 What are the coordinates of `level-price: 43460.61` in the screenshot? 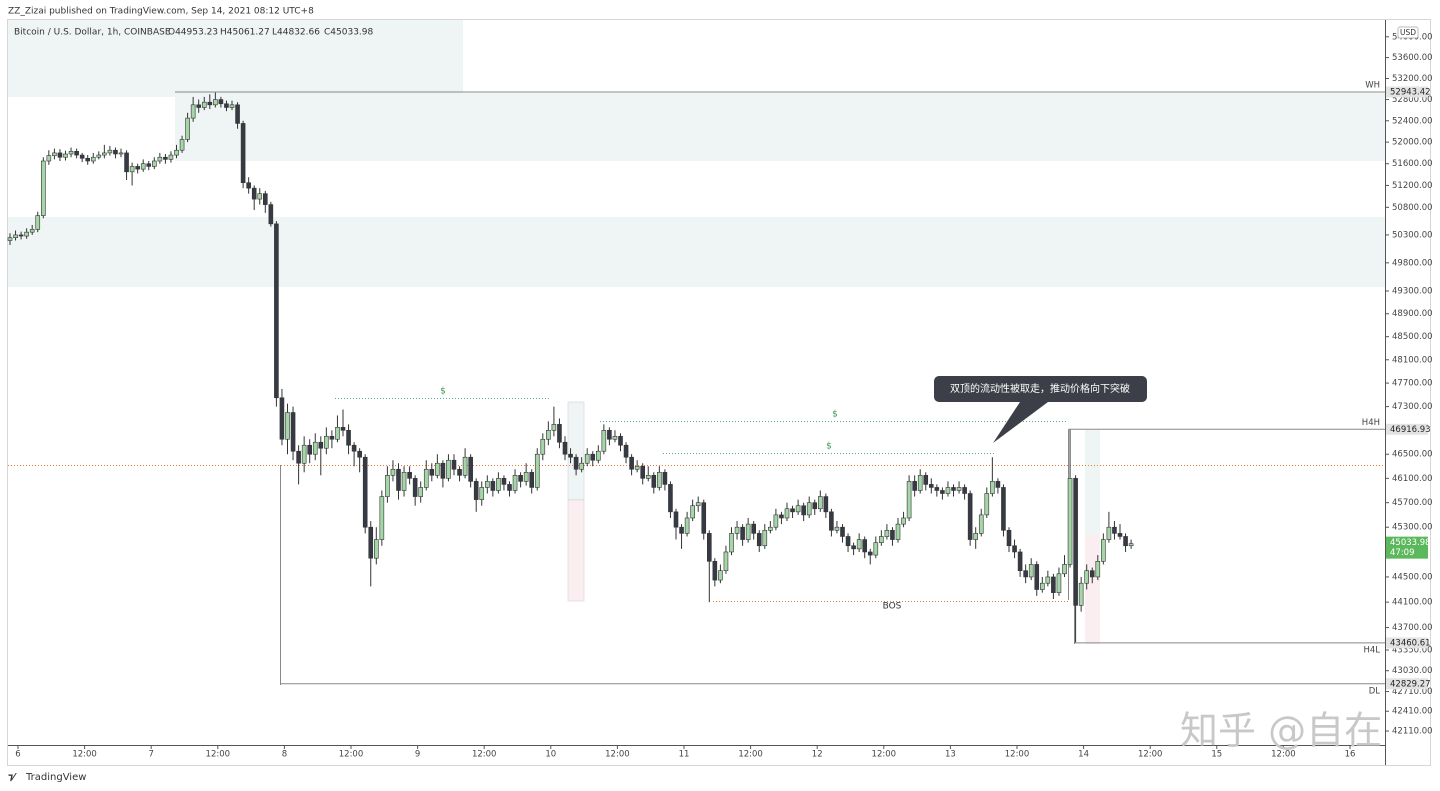 It's located at (1410, 643).